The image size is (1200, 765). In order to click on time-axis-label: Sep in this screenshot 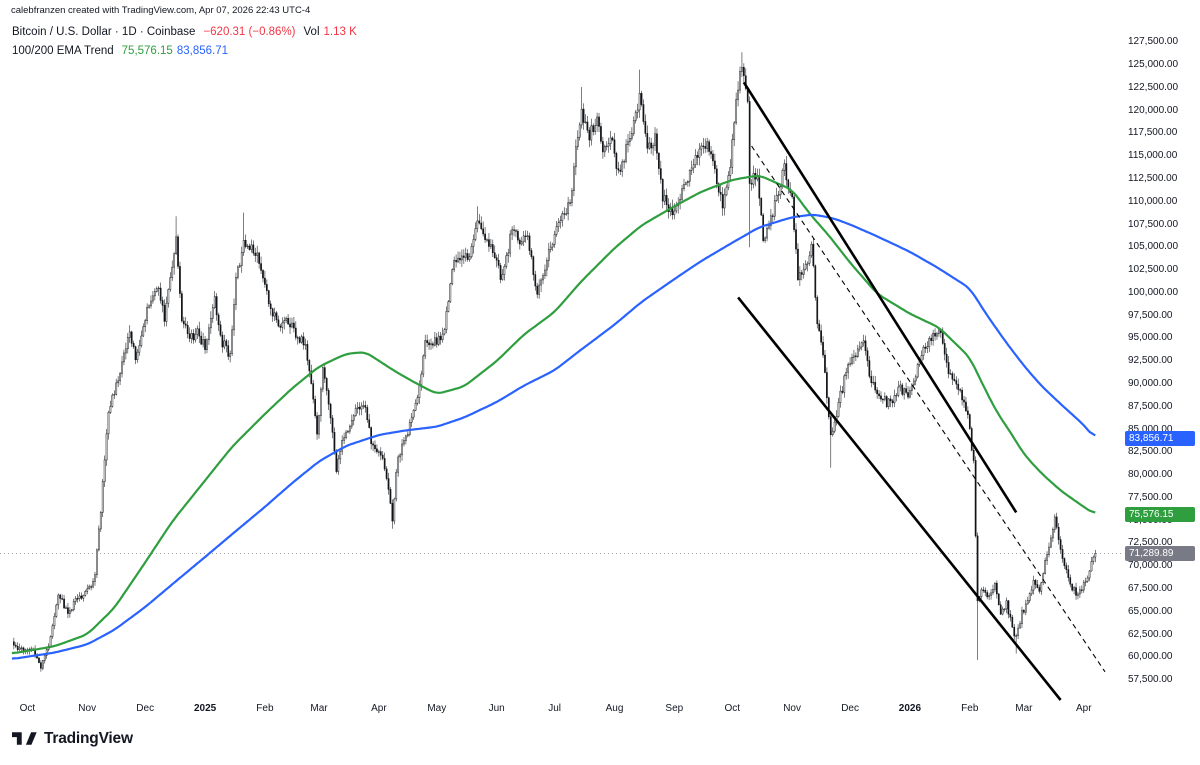, I will do `click(674, 708)`.